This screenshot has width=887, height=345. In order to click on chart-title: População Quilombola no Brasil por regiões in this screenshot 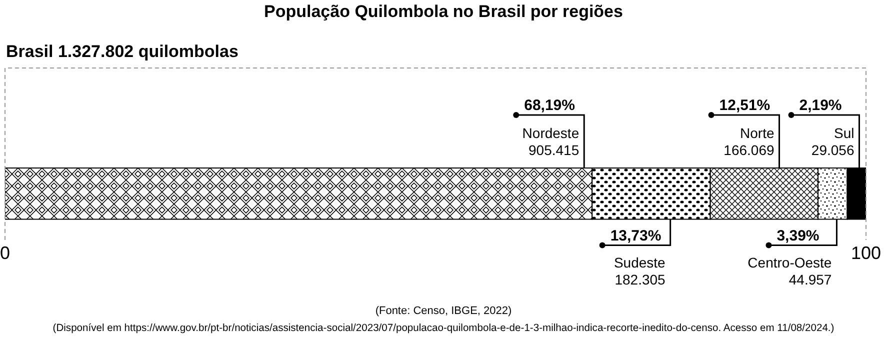, I will do `click(443, 12)`.